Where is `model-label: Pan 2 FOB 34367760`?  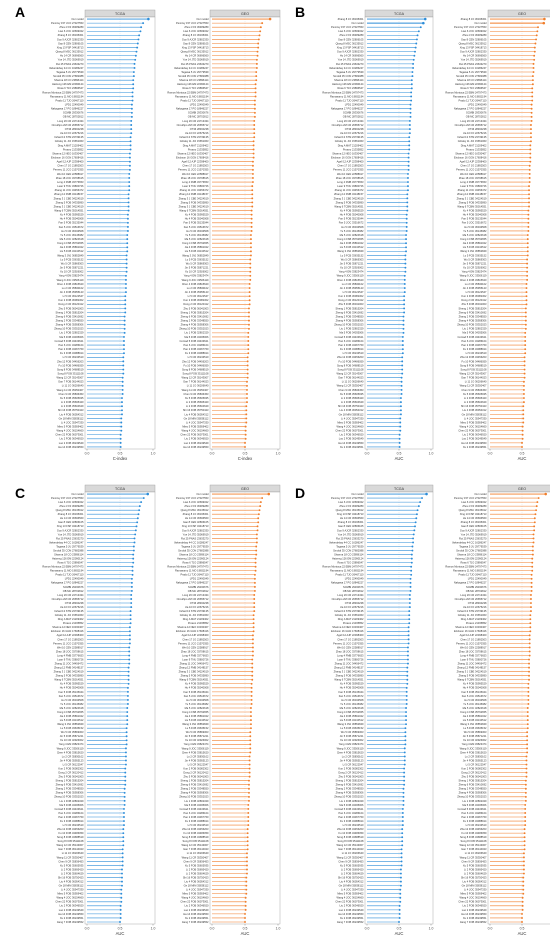
model-label: Pan 2 FOB 34367760 is located at coordinates (474, 345).